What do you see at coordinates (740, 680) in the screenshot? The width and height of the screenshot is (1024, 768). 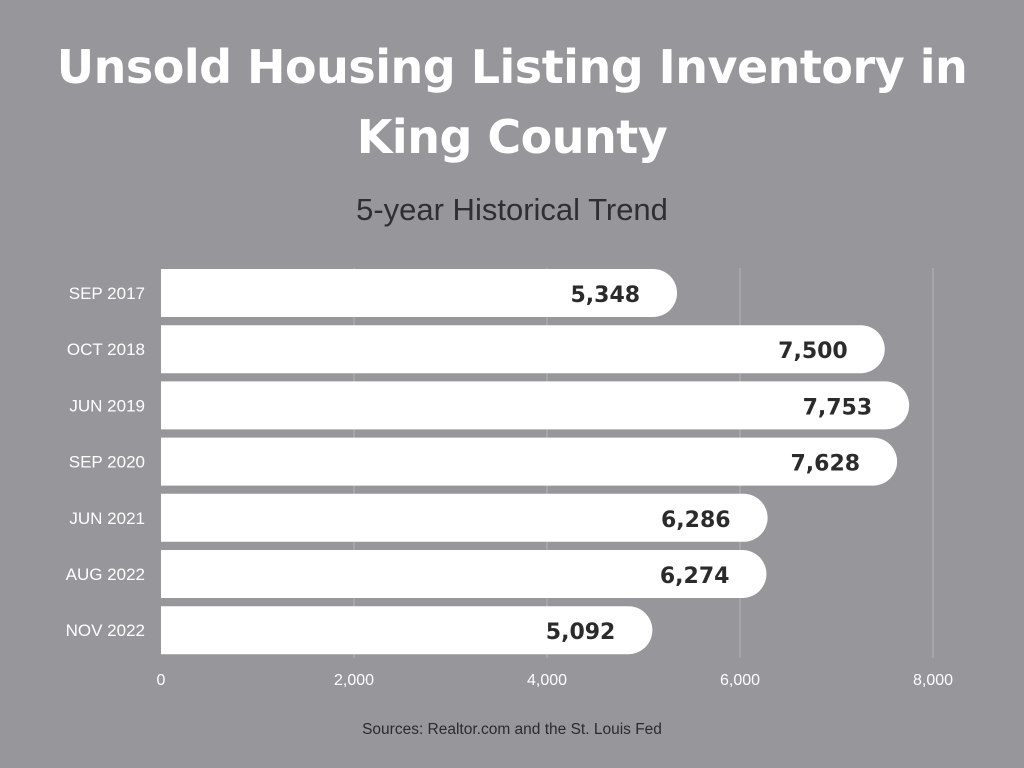 I see `x-tick-label: 6,000` at bounding box center [740, 680].